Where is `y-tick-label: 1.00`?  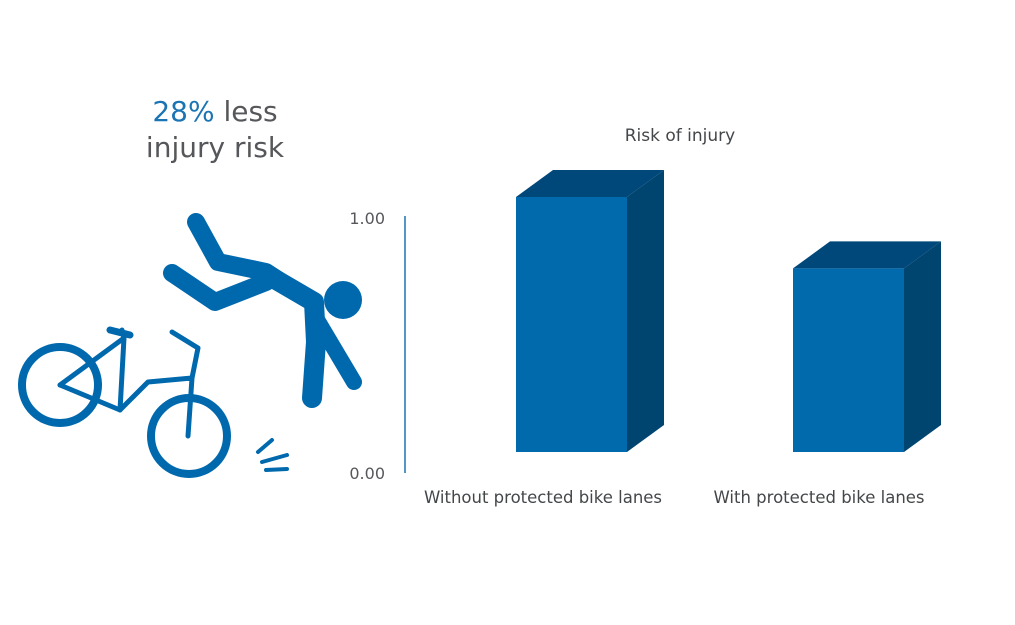
y-tick-label: 1.00 is located at coordinates (367, 218).